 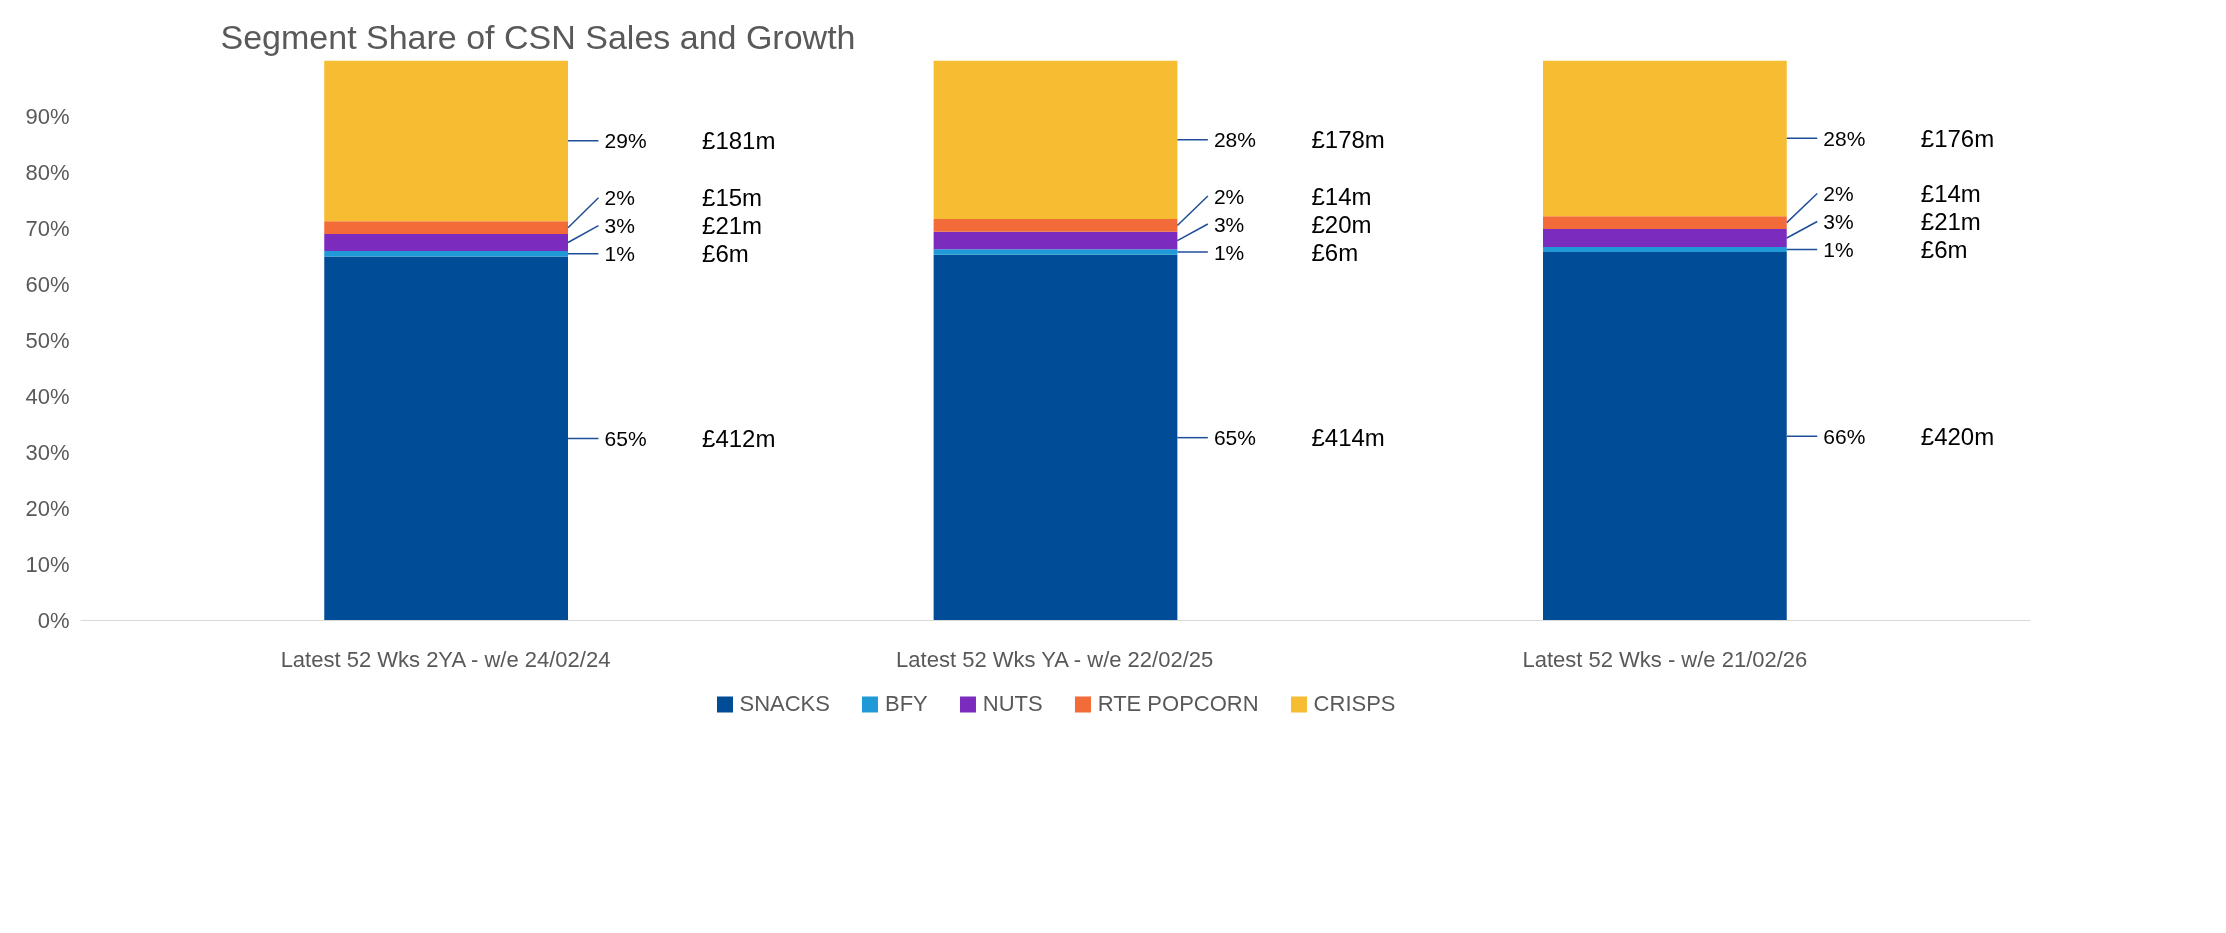 I want to click on y-tick-label: 20%, so click(x=47, y=508).